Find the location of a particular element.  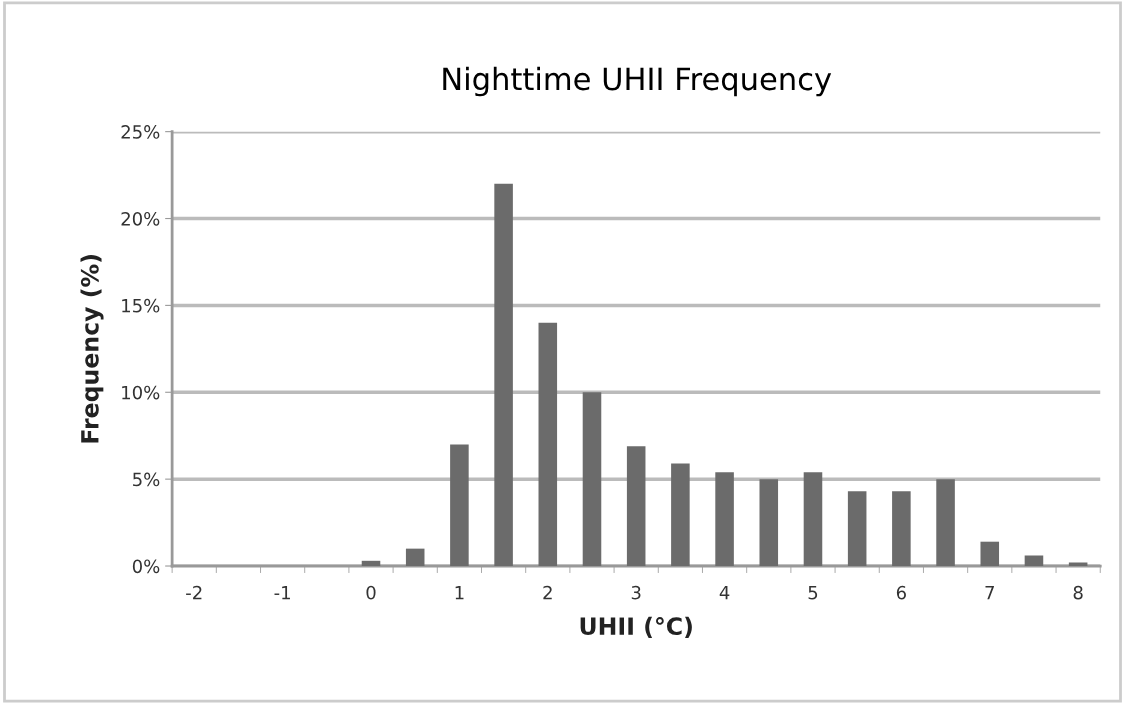

x-tick-label: 6 is located at coordinates (901, 592).